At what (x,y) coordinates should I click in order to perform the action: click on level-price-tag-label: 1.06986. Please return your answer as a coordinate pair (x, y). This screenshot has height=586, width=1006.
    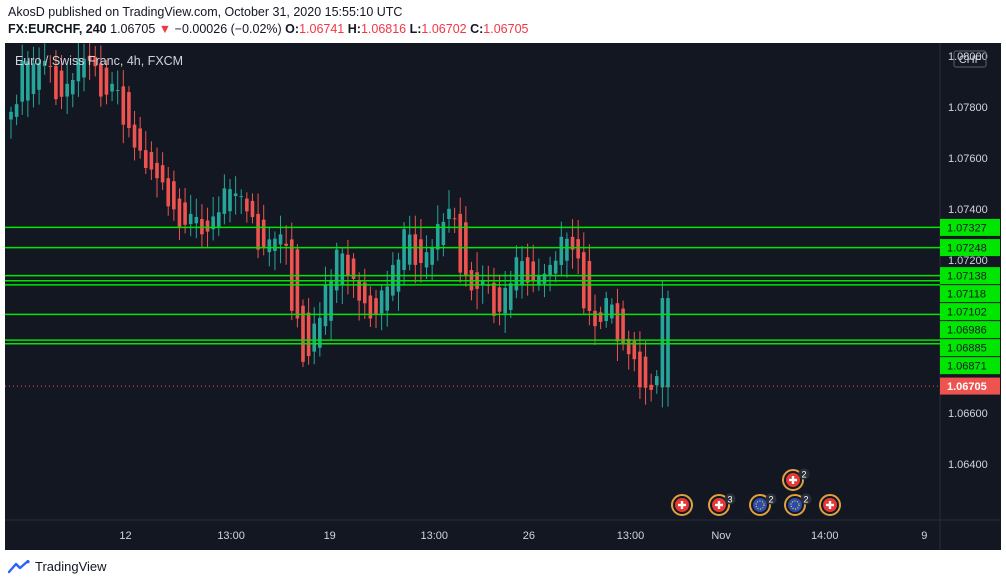
    Looking at the image, I should click on (967, 331).